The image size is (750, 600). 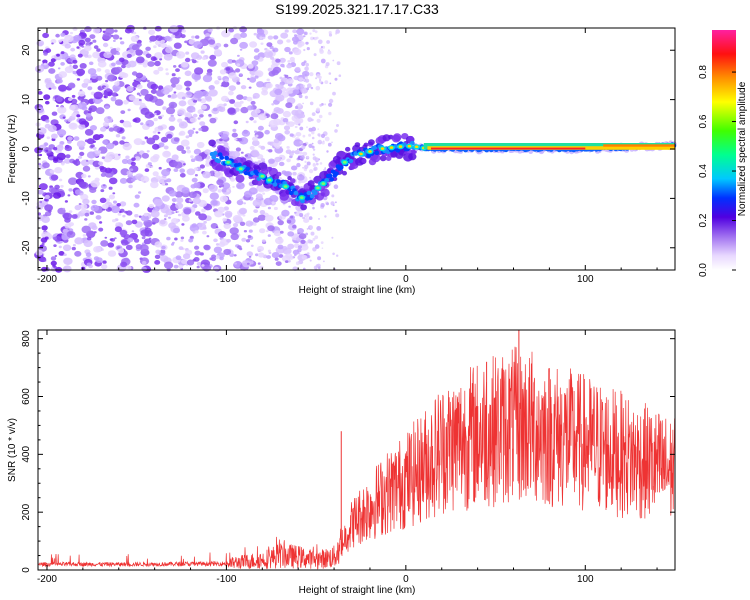 What do you see at coordinates (411, 138) in the screenshot?
I see `ridge-halo` at bounding box center [411, 138].